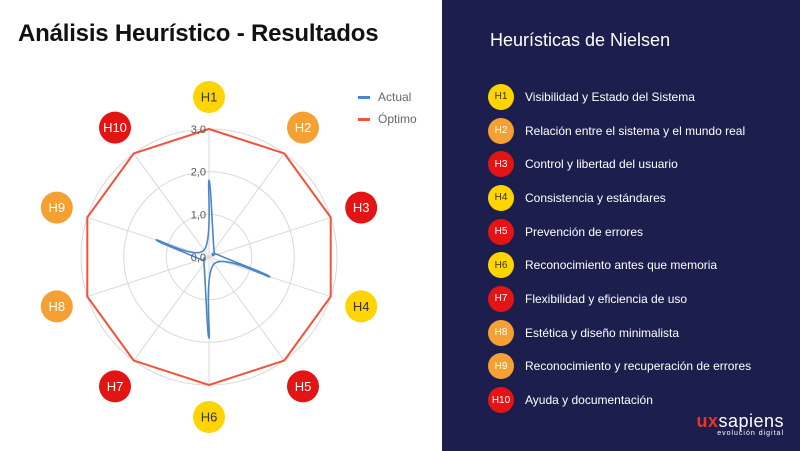  What do you see at coordinates (198, 194) in the screenshot?
I see `radar-ticks: 0,0 1,0 2,0 3,0` at bounding box center [198, 194].